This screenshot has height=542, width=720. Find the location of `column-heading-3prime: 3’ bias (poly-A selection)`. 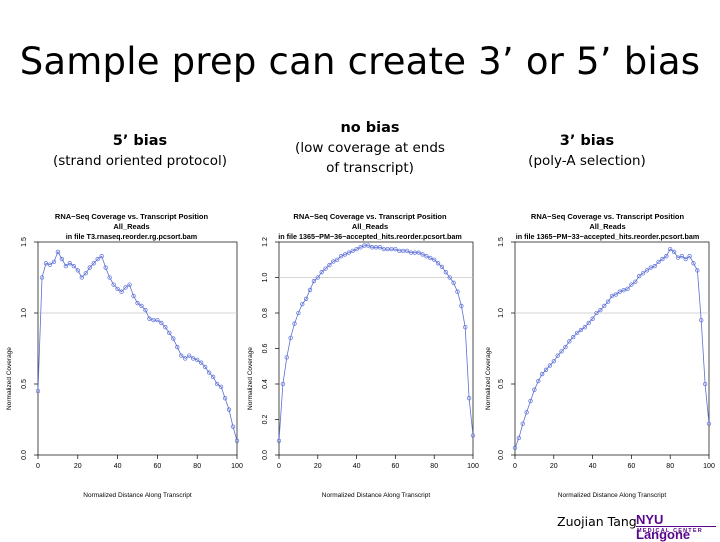

column-heading-3prime: 3’ bias (poly-A selection) is located at coordinates (587, 151).